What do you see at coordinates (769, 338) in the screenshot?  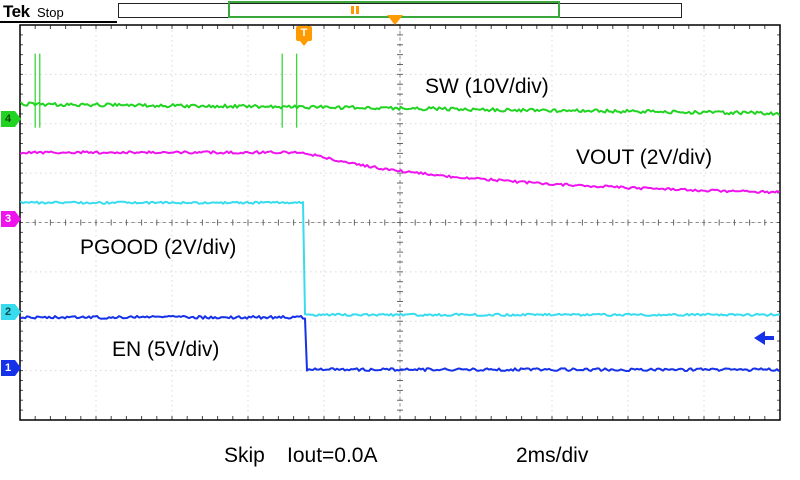 I see `arrow-tail` at bounding box center [769, 338].